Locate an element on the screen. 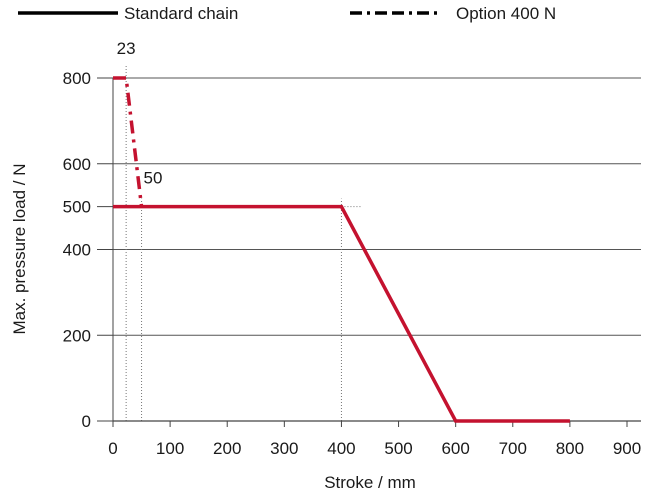 The image size is (645, 497). annotations: 23 50 is located at coordinates (140, 113).